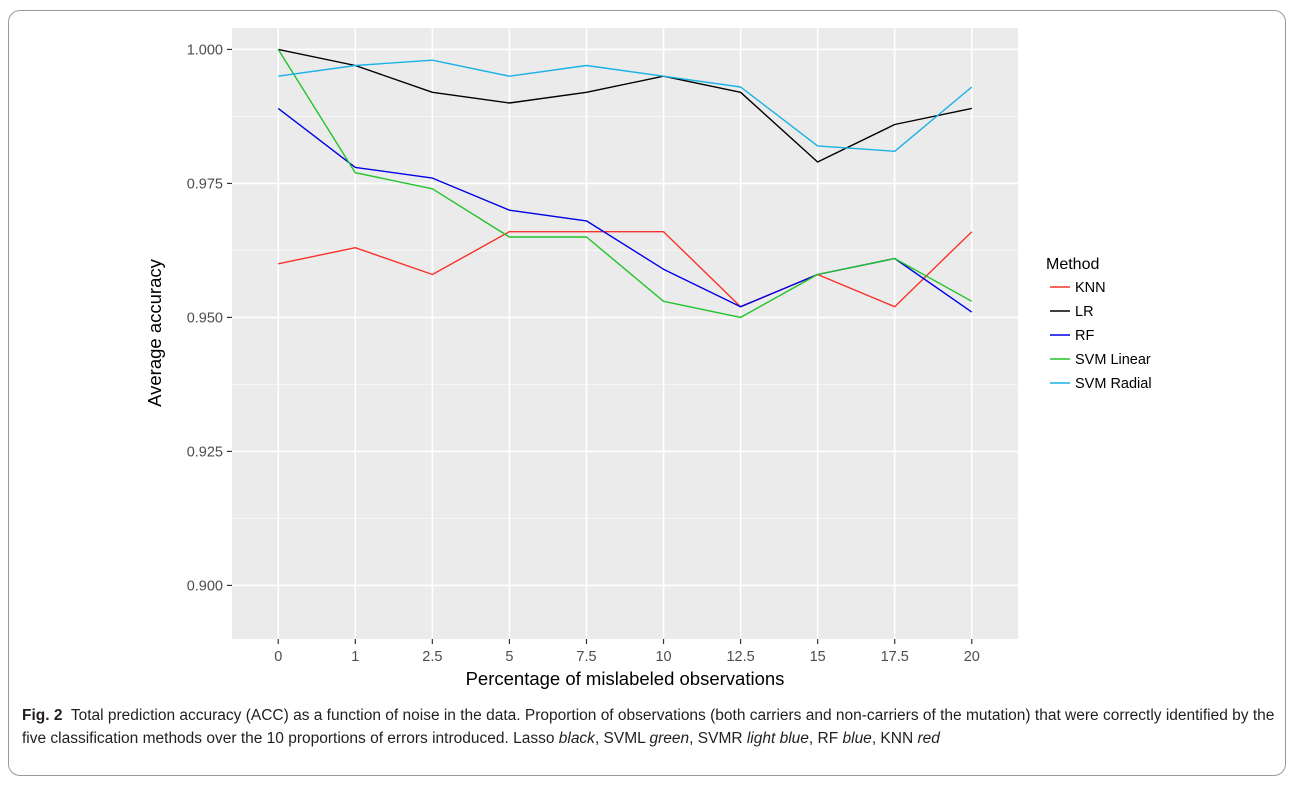 The height and width of the screenshot is (786, 1296). I want to click on series-line-lr, so click(625, 105).